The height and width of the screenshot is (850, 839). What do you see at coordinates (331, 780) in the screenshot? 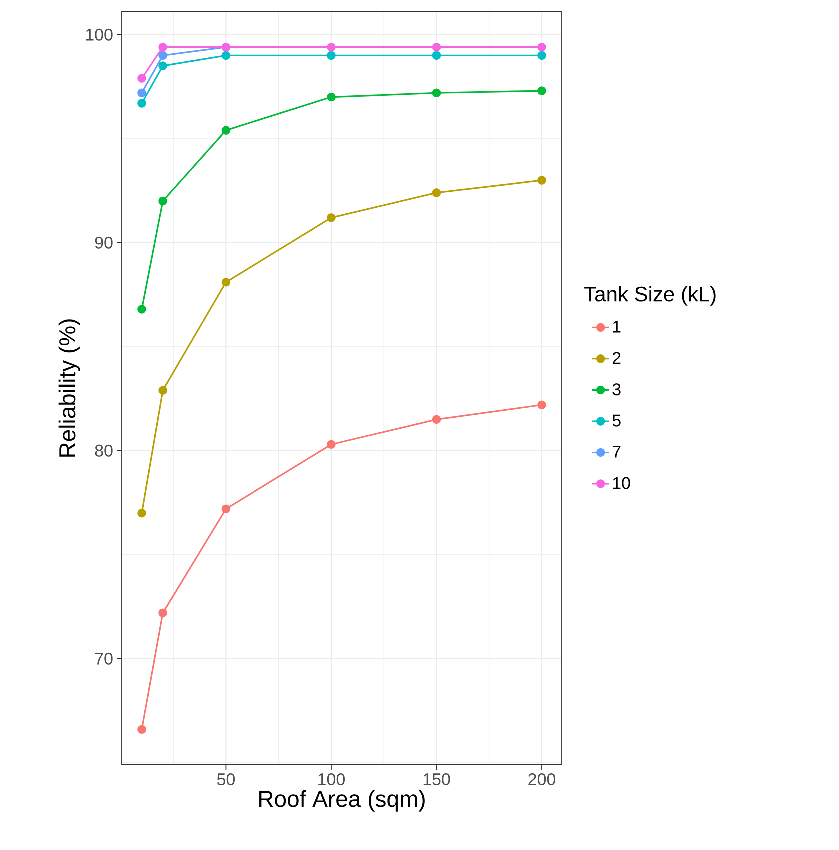
I see `x-tick-label: 100` at bounding box center [331, 780].